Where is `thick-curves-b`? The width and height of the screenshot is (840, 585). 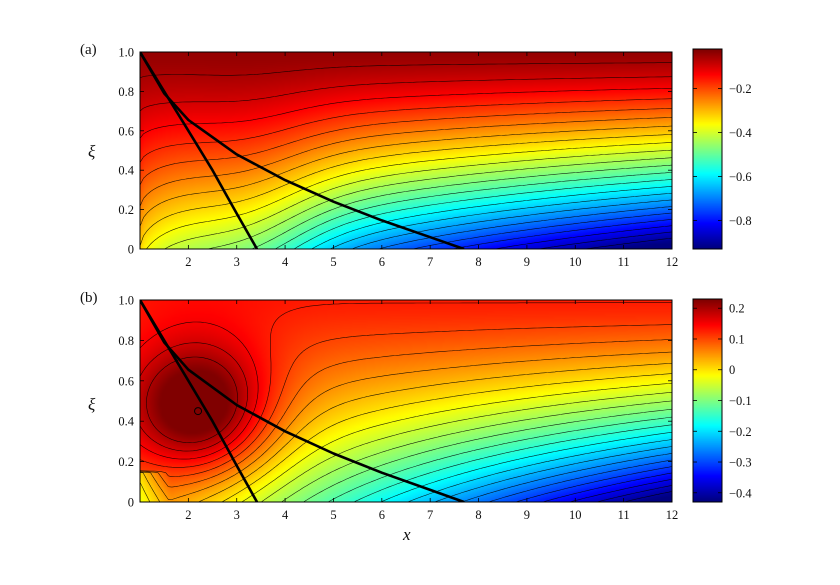
thick-curves-b is located at coordinates (302, 401).